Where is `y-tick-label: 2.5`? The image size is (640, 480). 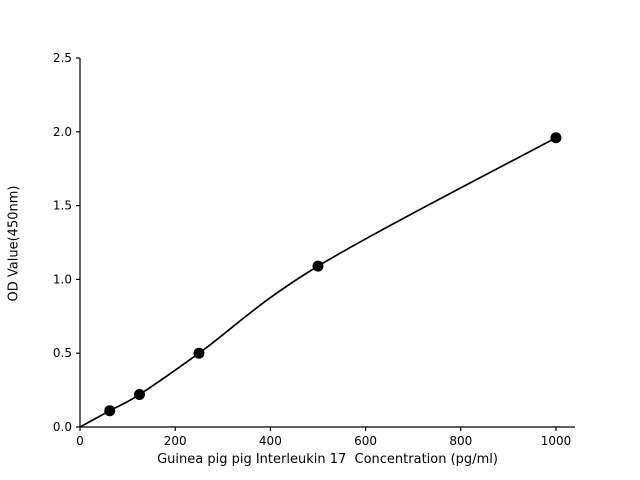
y-tick-label: 2.5 is located at coordinates (62, 58).